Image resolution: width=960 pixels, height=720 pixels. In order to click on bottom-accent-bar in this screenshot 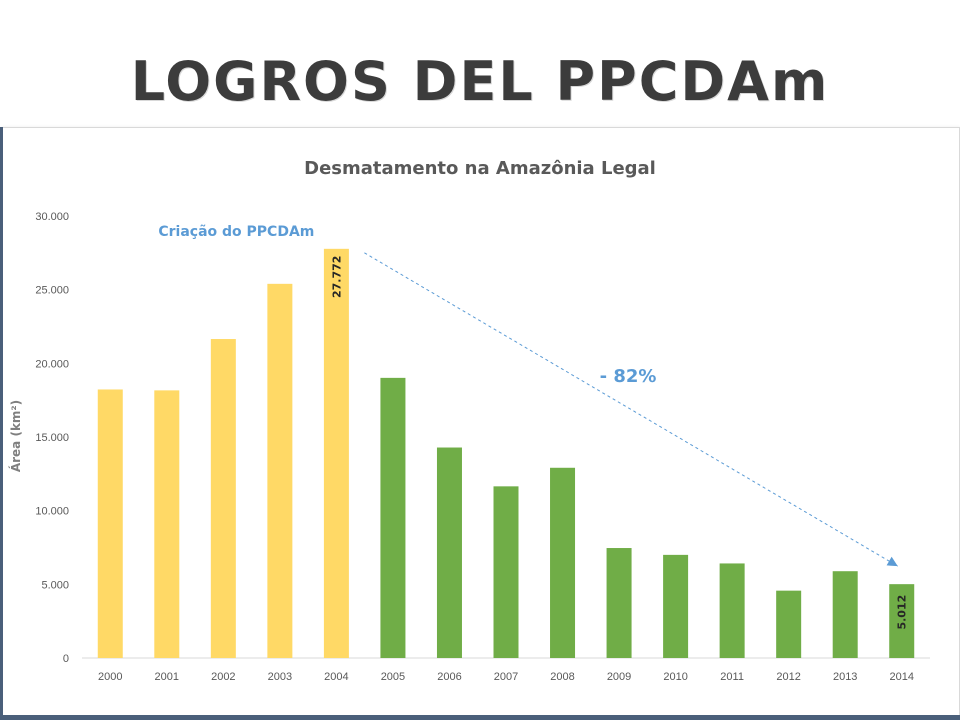, I will do `click(480, 717)`.